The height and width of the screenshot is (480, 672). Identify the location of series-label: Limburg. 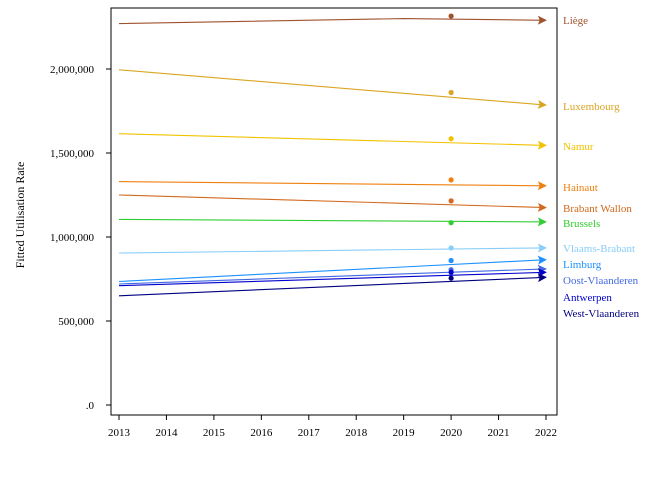
(582, 265).